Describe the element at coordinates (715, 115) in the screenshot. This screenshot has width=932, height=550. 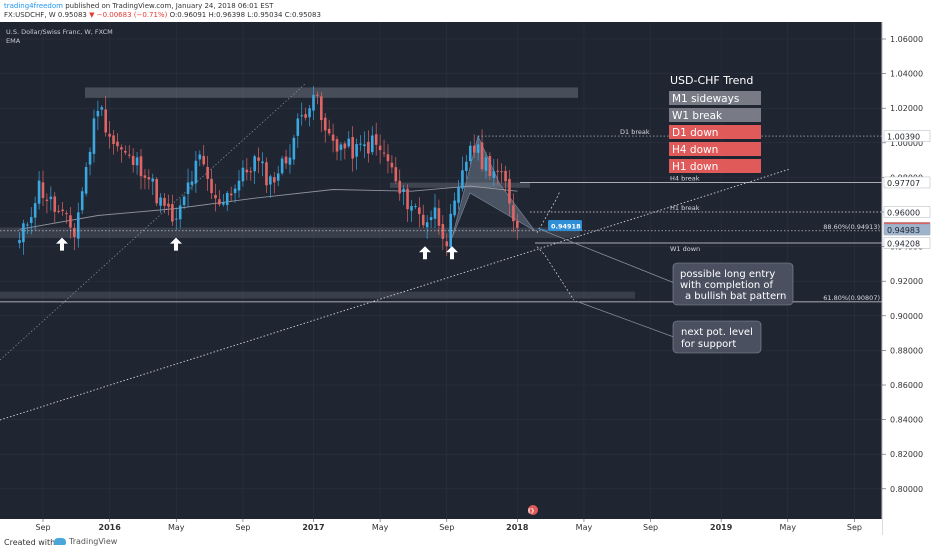
I see `trend-item-box` at that location.